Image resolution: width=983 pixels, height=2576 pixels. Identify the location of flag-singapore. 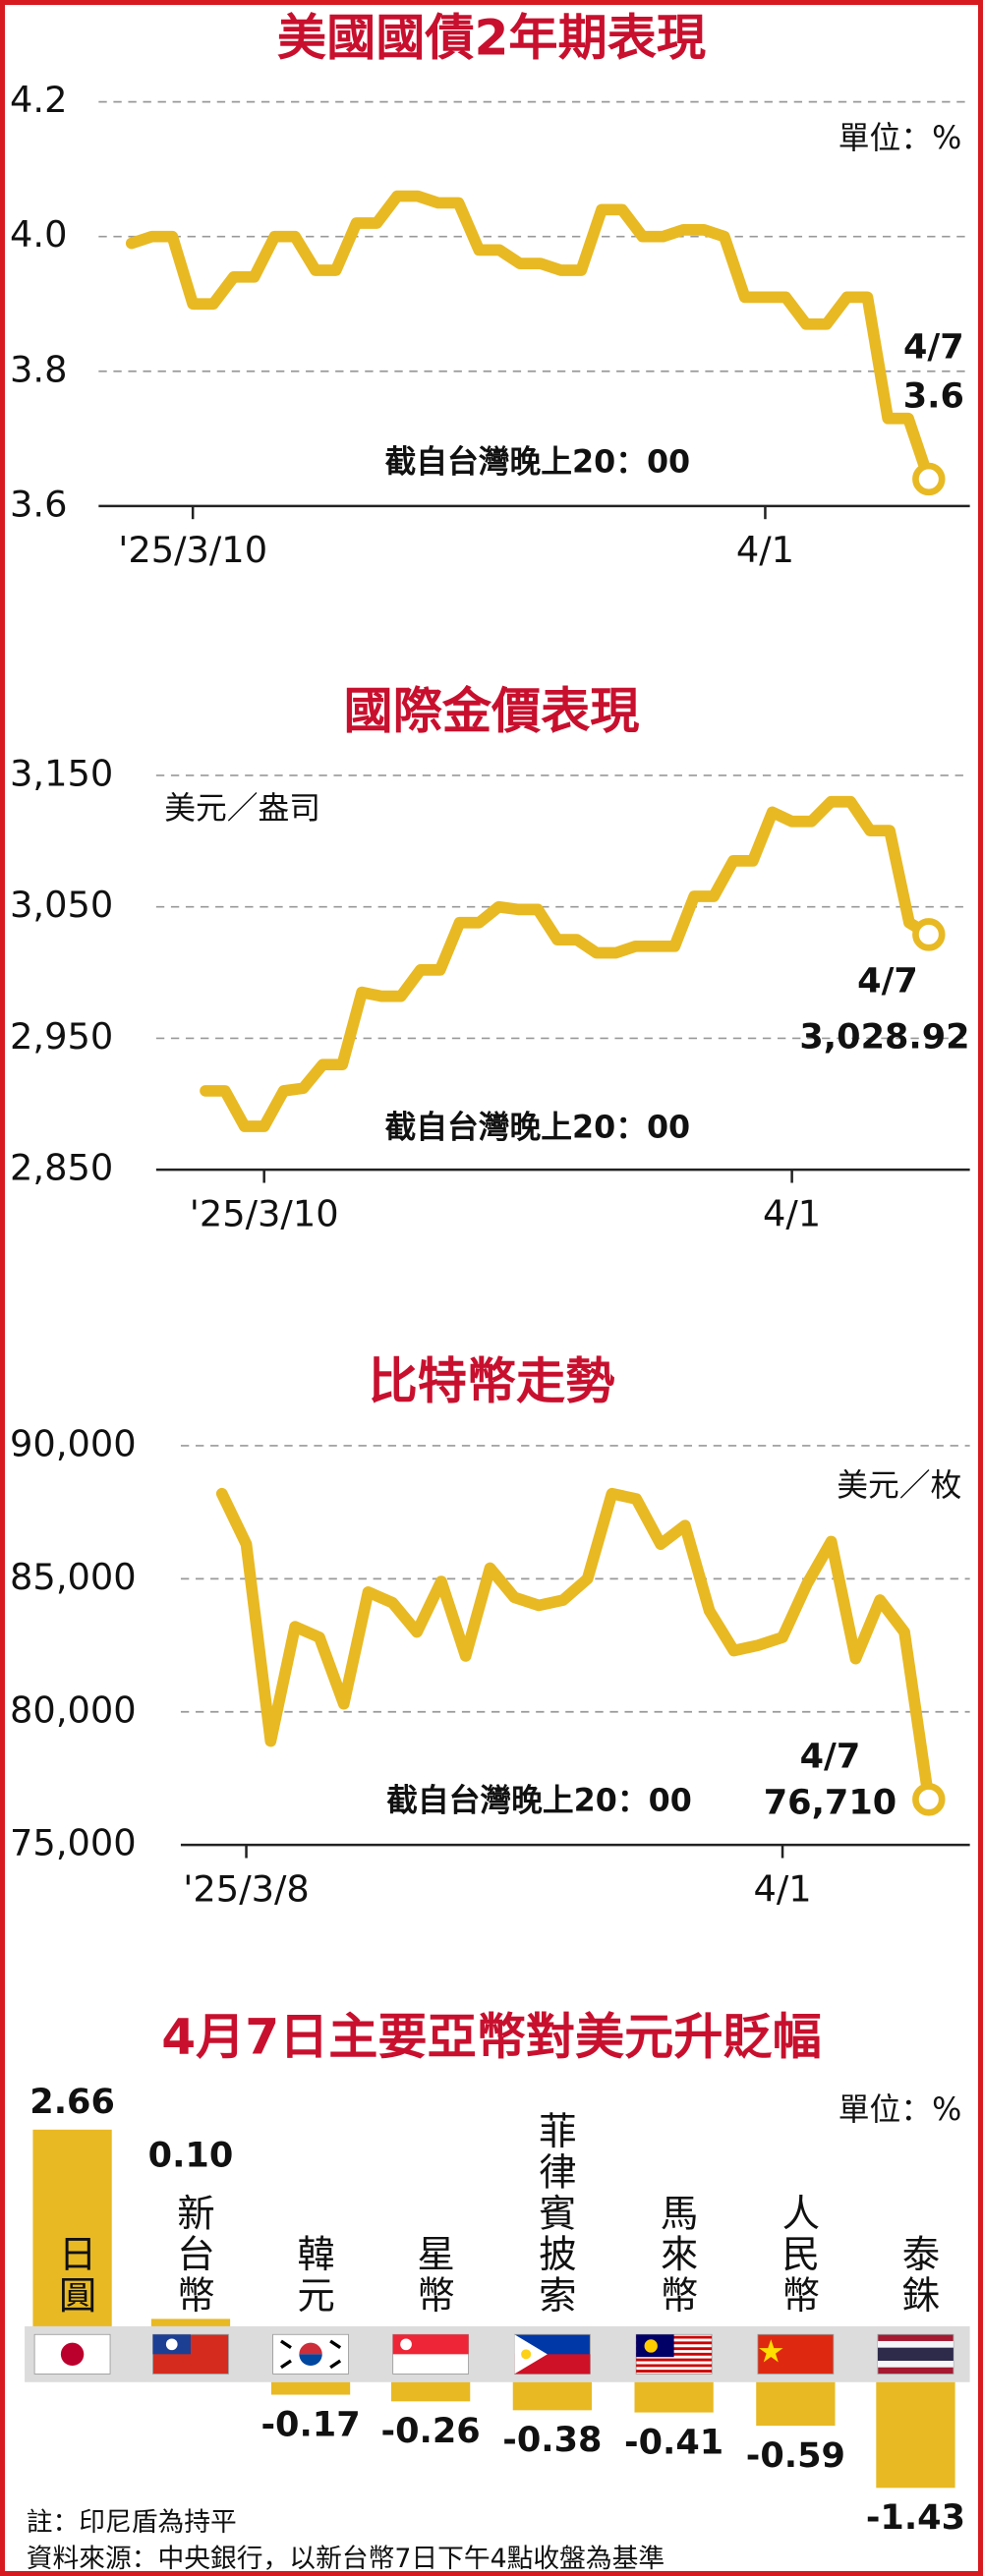
(431, 2354).